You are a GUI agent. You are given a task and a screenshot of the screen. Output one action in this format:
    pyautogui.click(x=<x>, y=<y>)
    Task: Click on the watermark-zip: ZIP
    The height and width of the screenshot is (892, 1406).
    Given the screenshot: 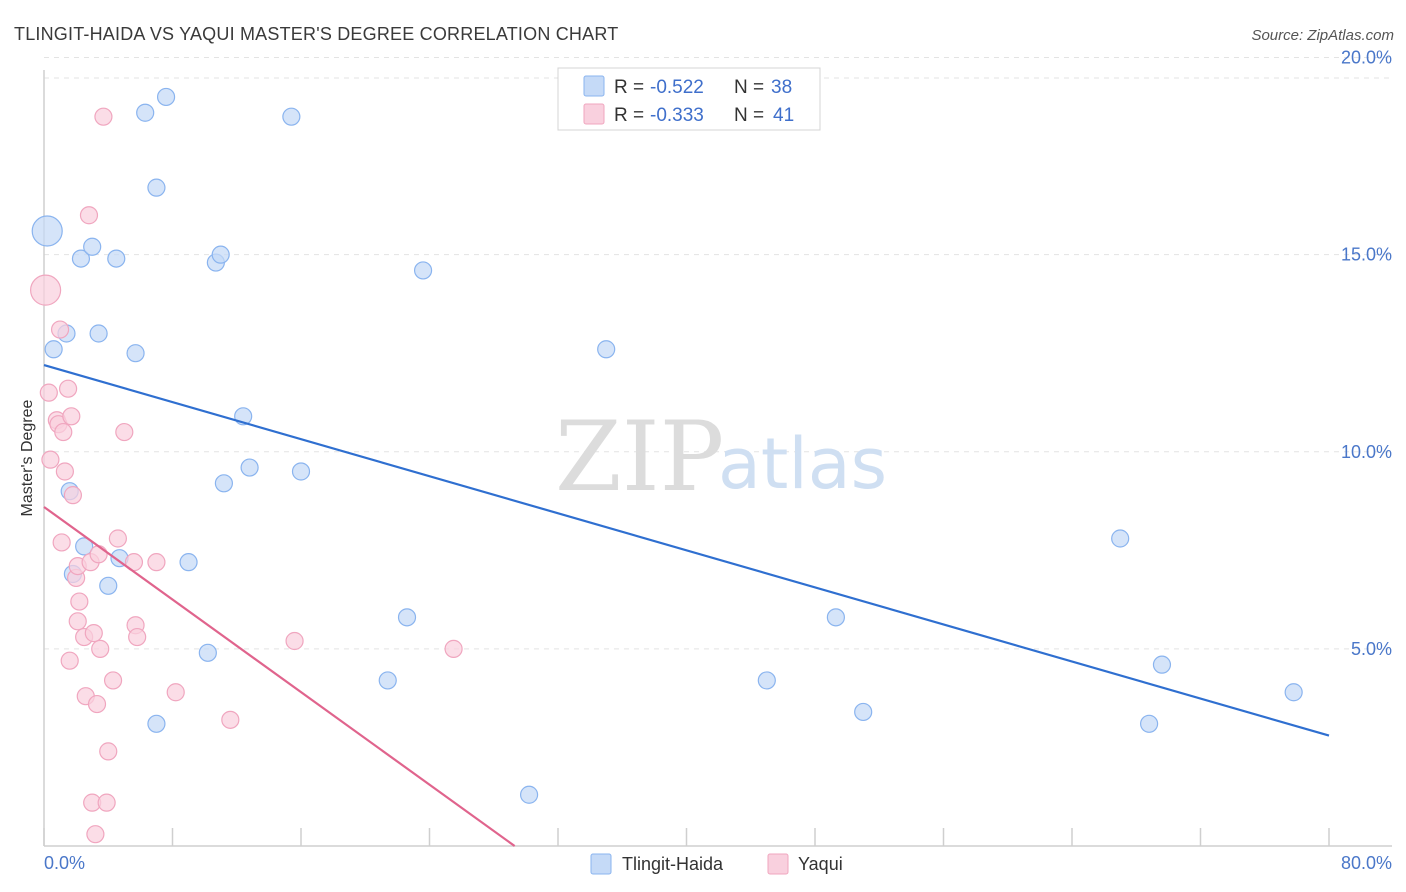 What is the action you would take?
    pyautogui.click(x=639, y=457)
    